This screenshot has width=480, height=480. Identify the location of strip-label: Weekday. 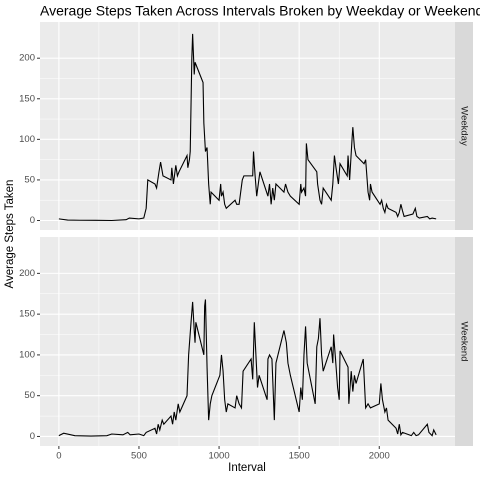
(463, 126).